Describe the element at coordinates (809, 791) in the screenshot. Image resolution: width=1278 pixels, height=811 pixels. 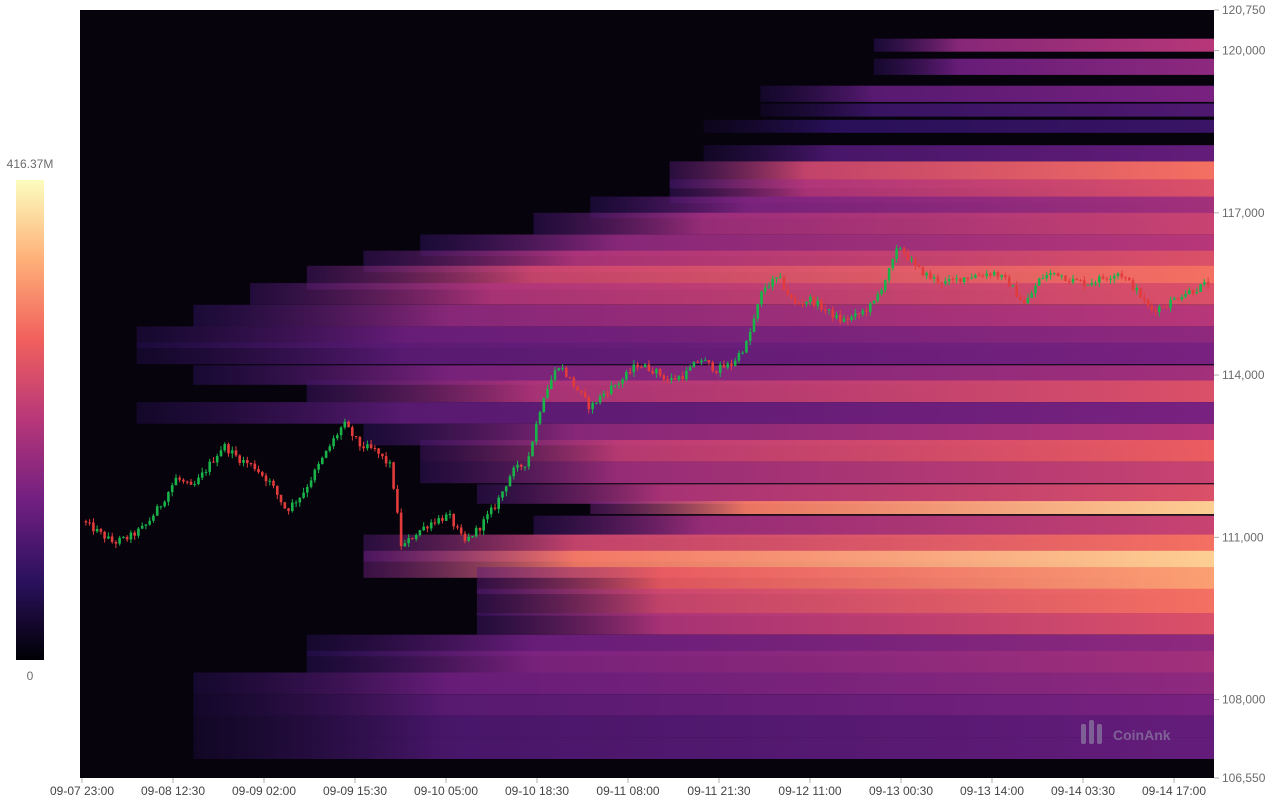
I see `x-tick-label: 09-12 11:00` at that location.